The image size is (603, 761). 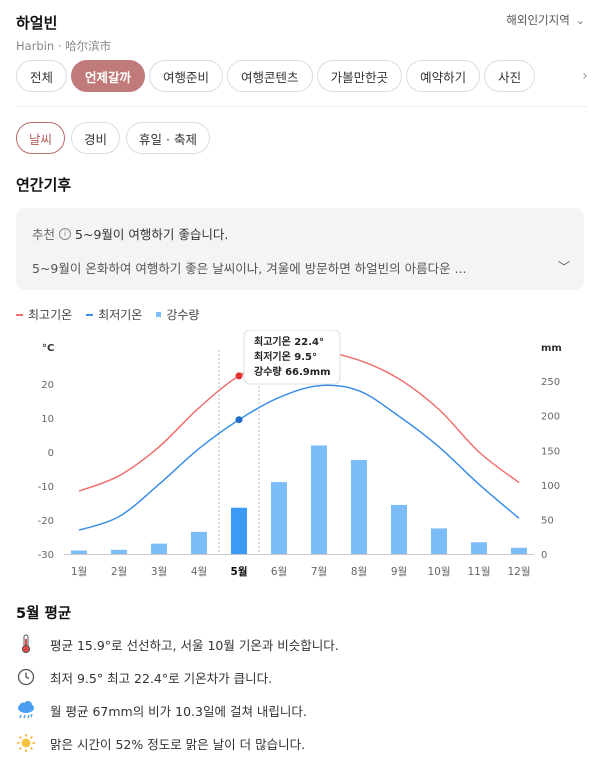 I want to click on legend-low: 최저기온, so click(x=114, y=314).